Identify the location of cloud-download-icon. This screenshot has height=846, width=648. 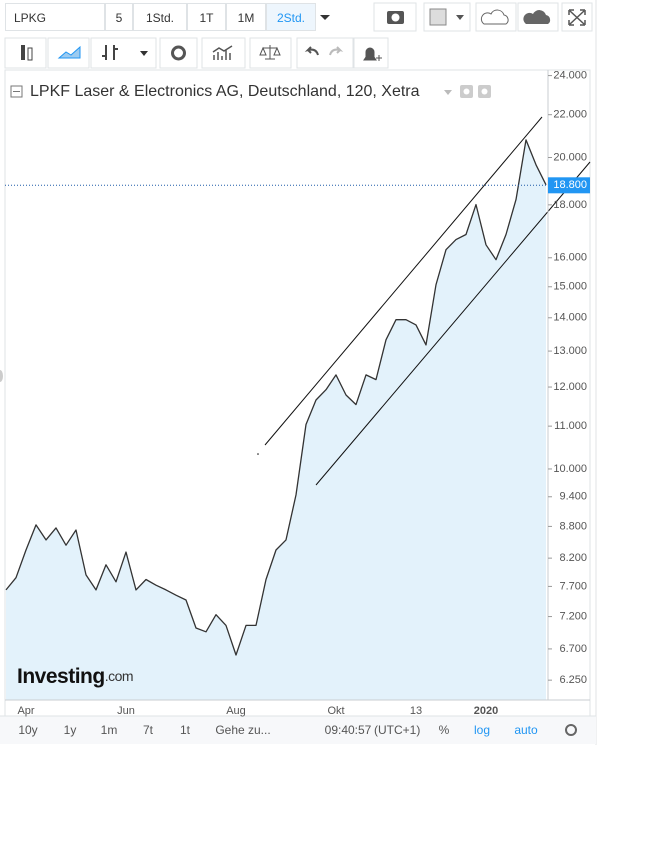
(494, 17).